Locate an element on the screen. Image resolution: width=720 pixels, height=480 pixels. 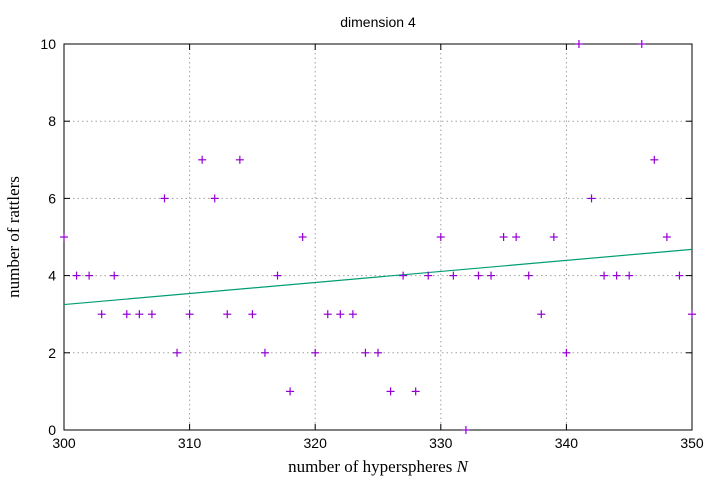
x-tick-label: 320 is located at coordinates (316, 443).